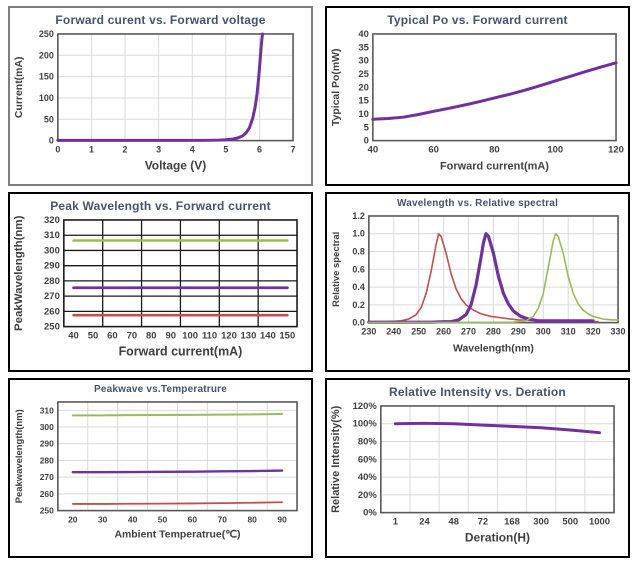 The image size is (634, 562). Describe the element at coordinates (494, 91) in the screenshot. I see `series-typical-po` at that location.